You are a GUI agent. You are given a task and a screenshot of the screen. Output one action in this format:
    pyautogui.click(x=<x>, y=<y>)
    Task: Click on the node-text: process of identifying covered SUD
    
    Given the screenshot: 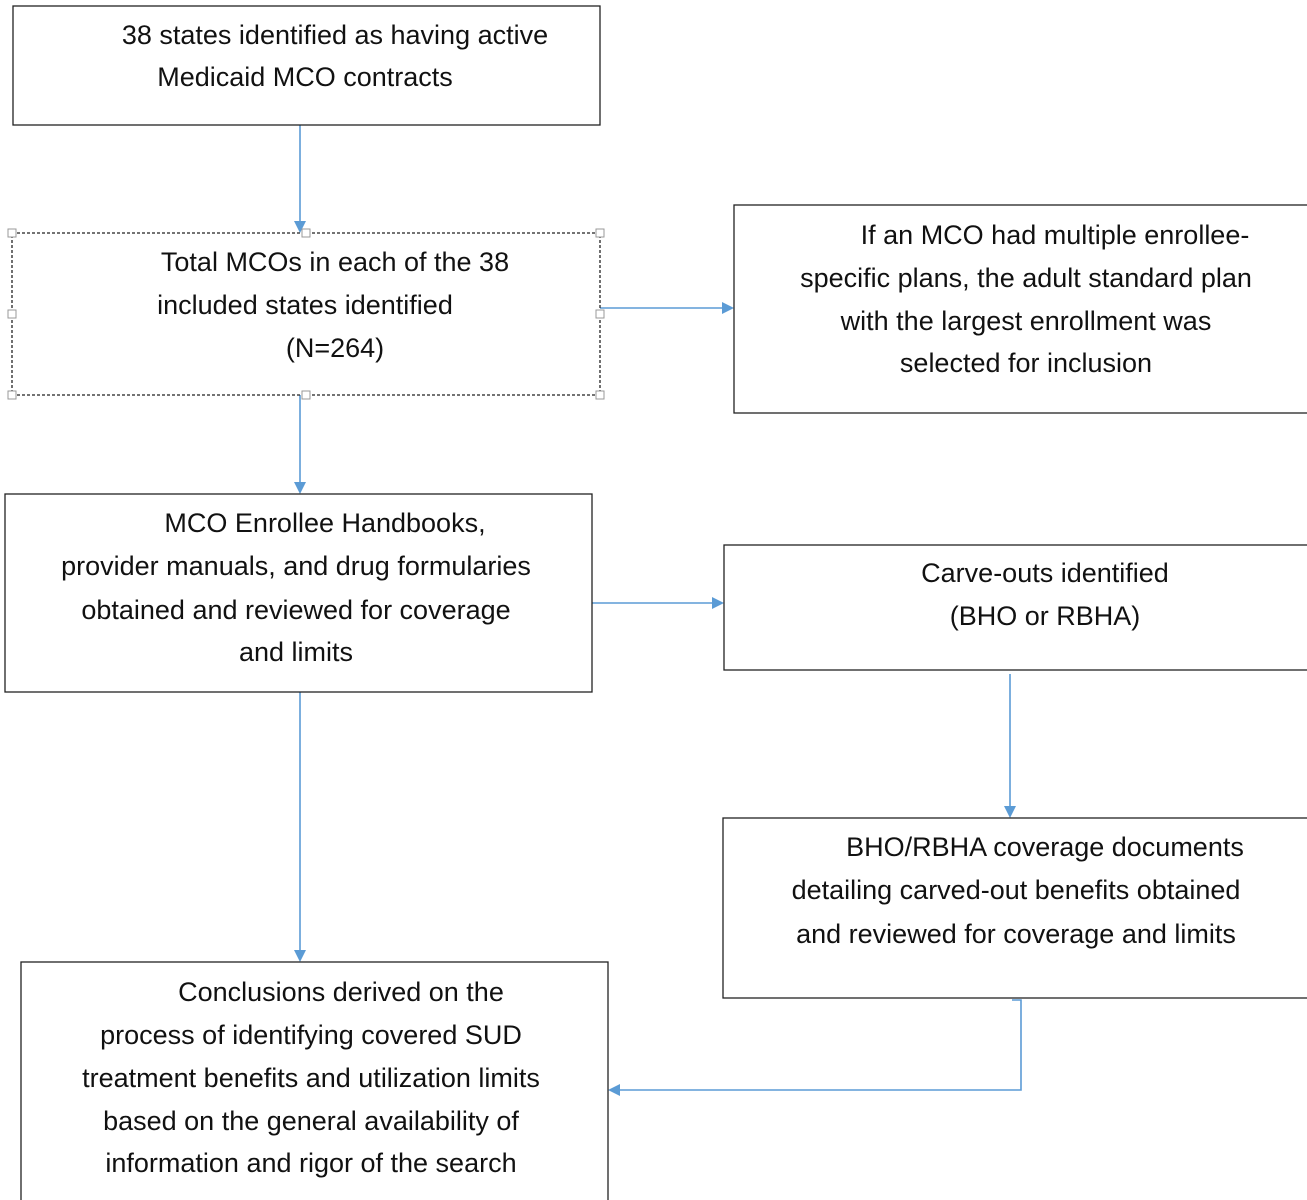 What is the action you would take?
    pyautogui.click(x=311, y=1035)
    